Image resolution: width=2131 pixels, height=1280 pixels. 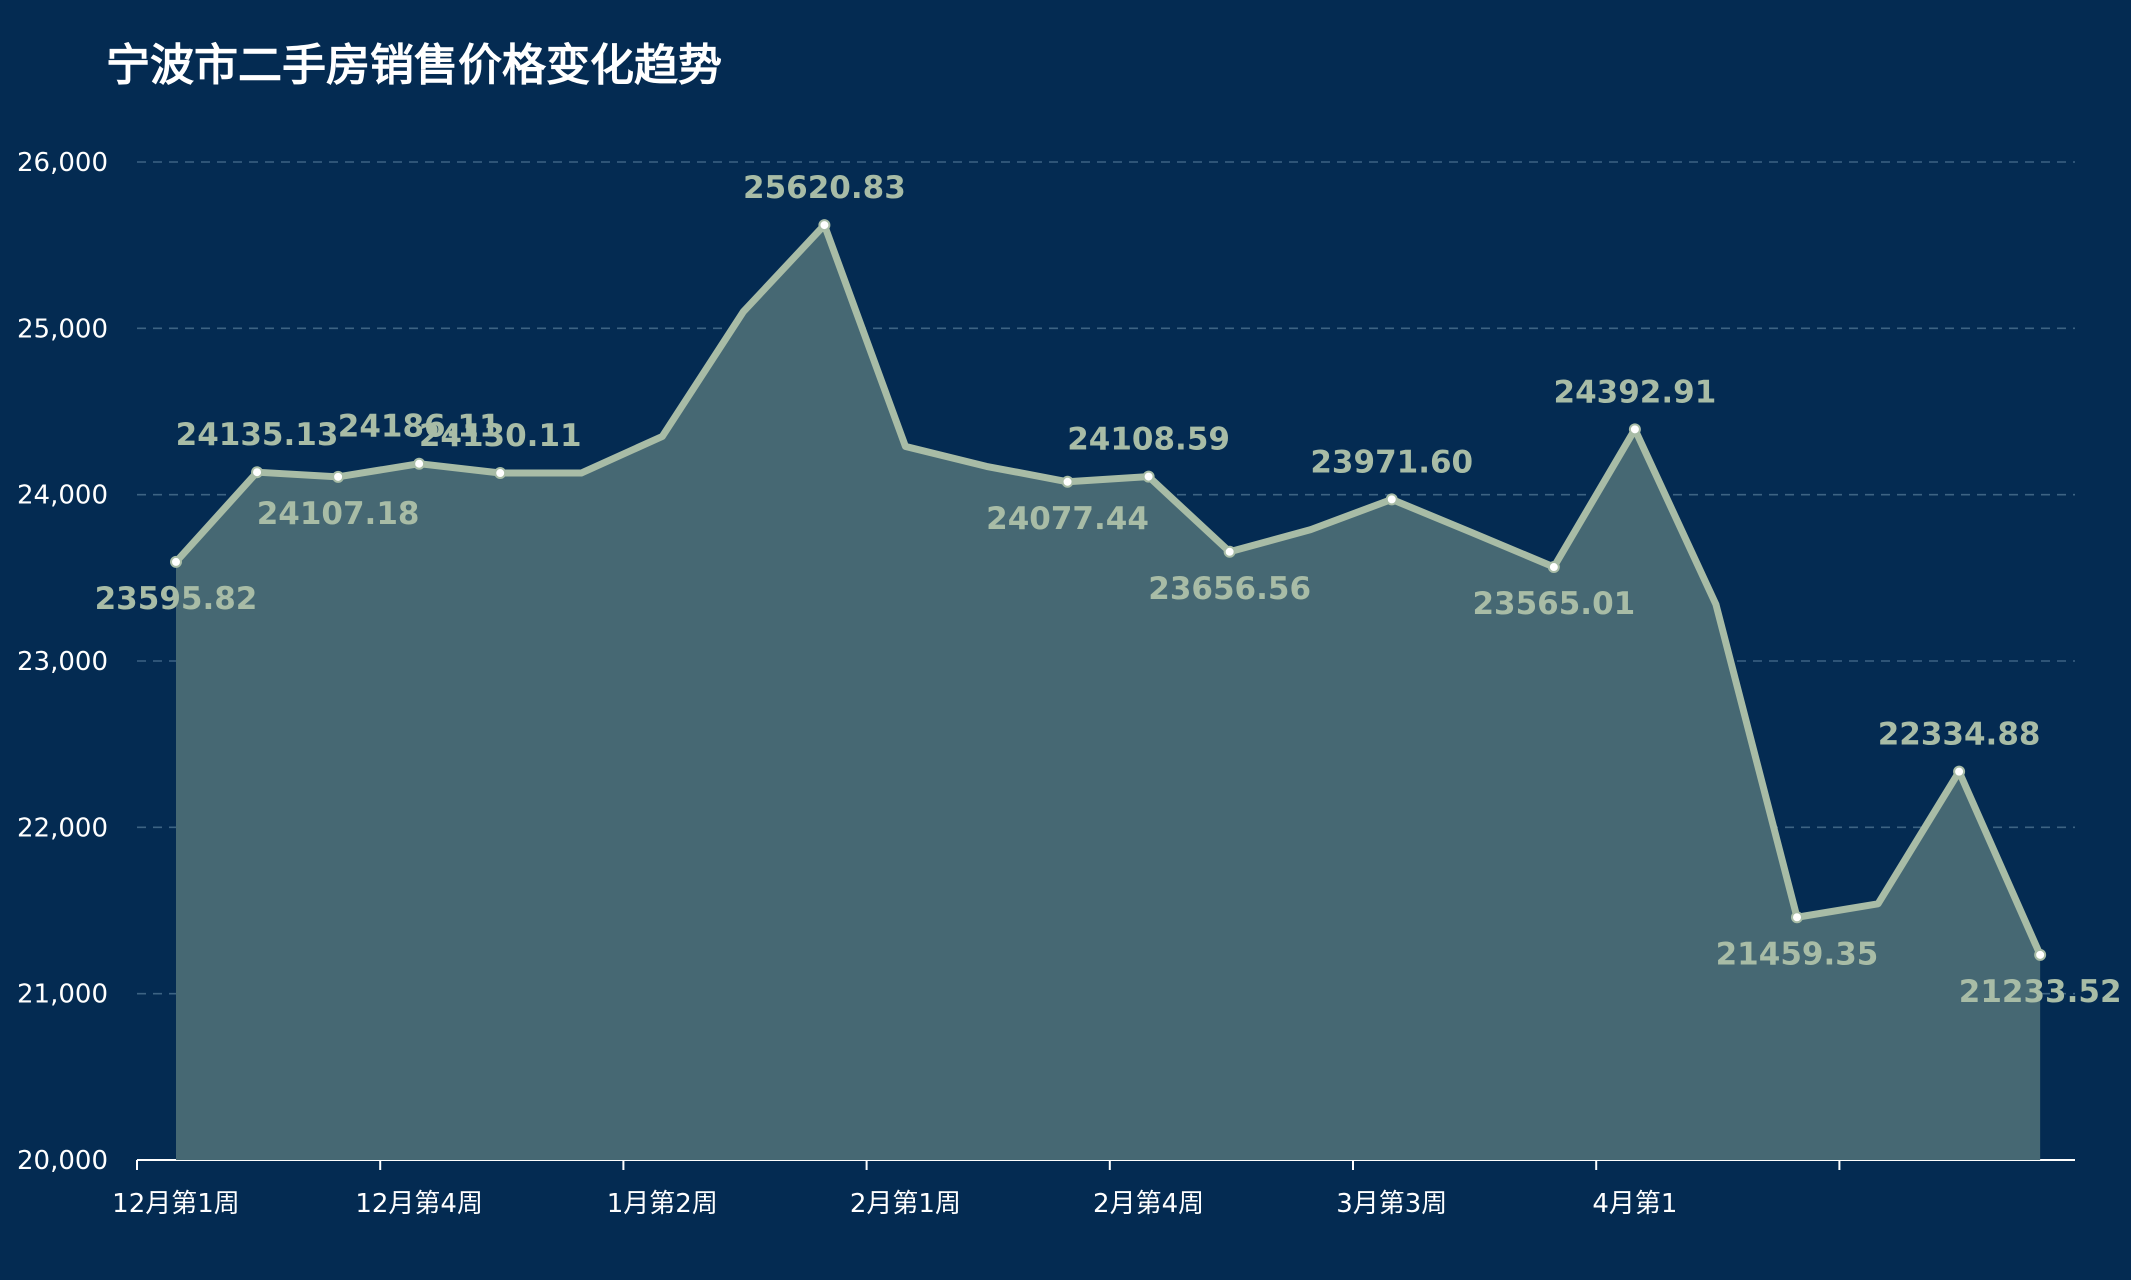 What do you see at coordinates (1067, 519) in the screenshot?
I see `data-label: 24077.44` at bounding box center [1067, 519].